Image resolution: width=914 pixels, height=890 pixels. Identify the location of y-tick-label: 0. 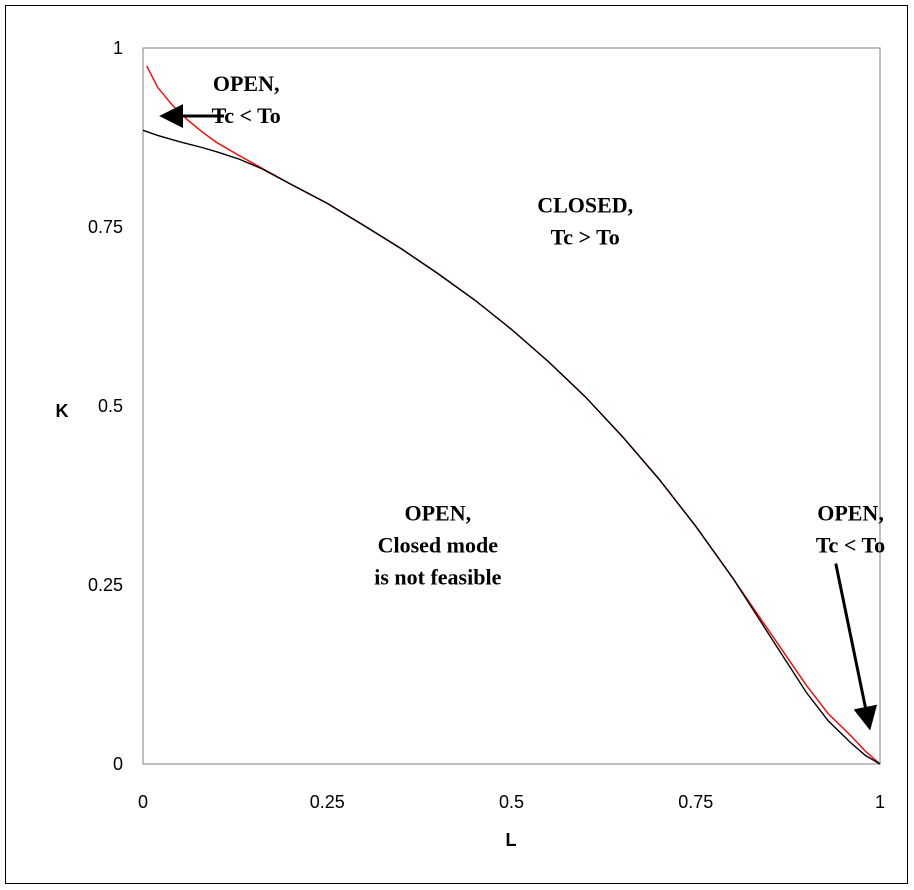
(118, 764).